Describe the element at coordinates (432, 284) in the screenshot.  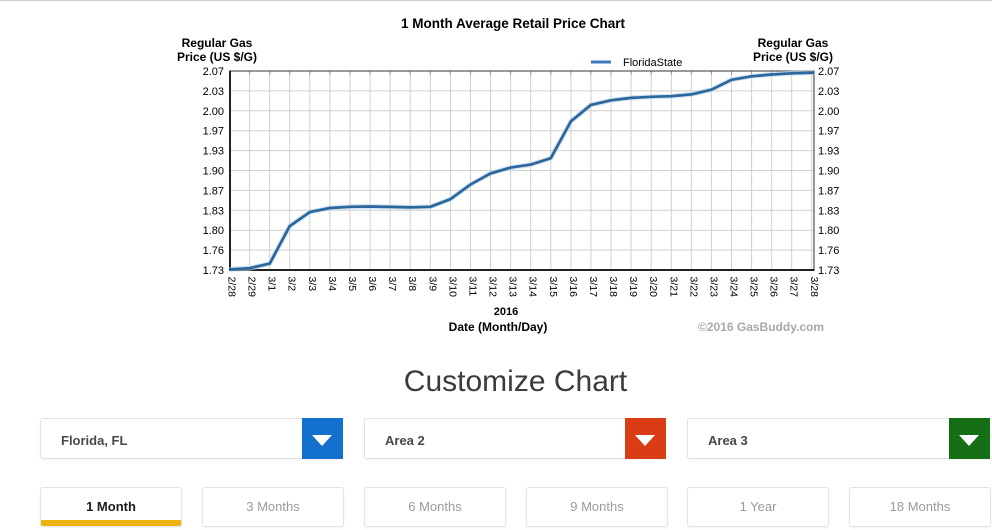
I see `svg-text: 3/9` at that location.